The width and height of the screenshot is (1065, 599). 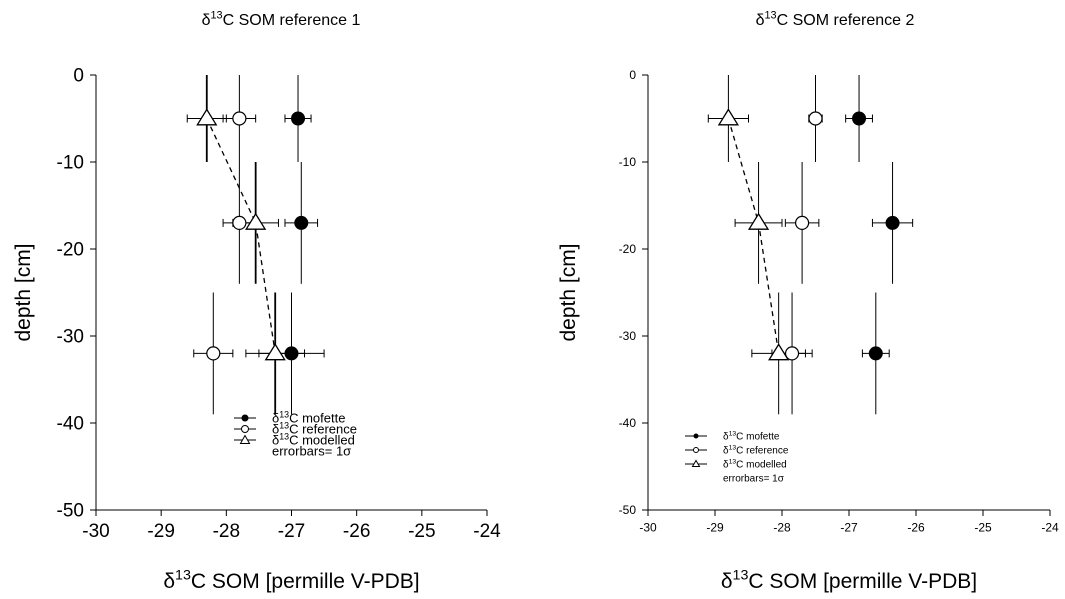 I want to click on chart-title-rest: C SOM reference 1, so click(x=292, y=20).